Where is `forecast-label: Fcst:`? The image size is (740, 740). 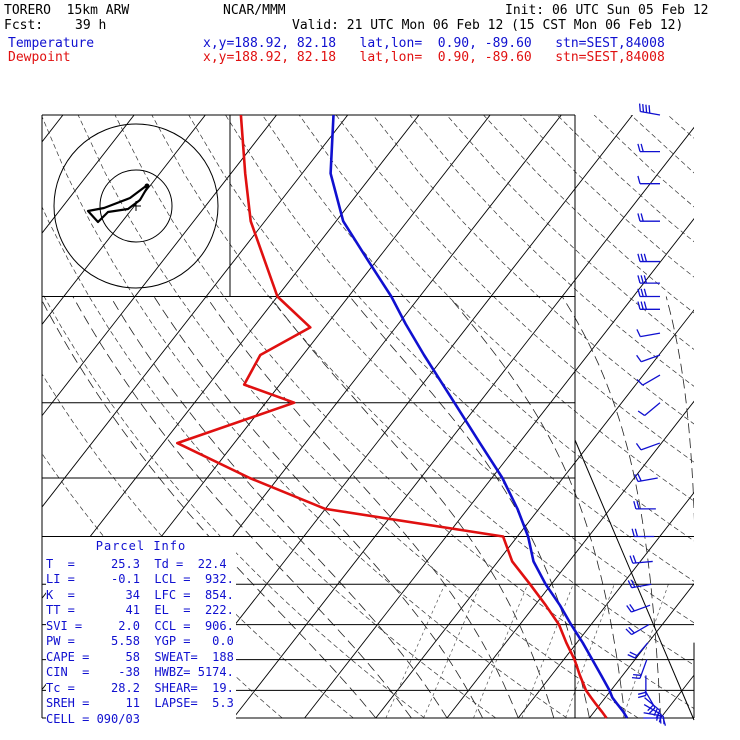
forecast-label: Fcst: is located at coordinates (24, 25).